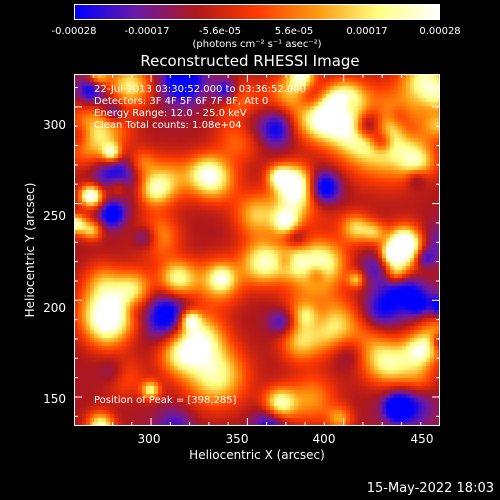  What do you see at coordinates (147, 31) in the screenshot?
I see `colorbar-tick-label: -0.00017` at bounding box center [147, 31].